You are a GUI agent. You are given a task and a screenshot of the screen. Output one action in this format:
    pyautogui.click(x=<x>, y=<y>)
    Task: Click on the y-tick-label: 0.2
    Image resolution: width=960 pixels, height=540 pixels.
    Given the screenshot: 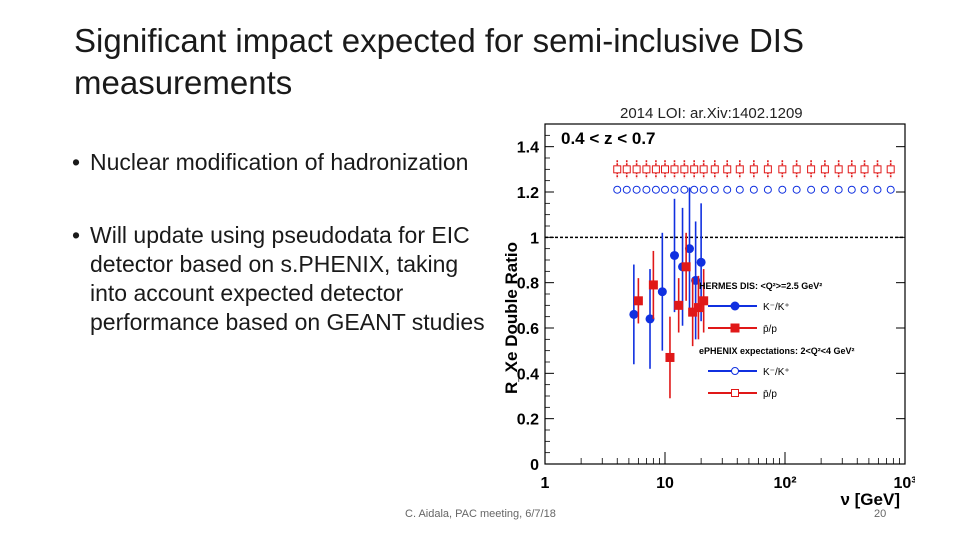 What is the action you would take?
    pyautogui.click(x=528, y=420)
    